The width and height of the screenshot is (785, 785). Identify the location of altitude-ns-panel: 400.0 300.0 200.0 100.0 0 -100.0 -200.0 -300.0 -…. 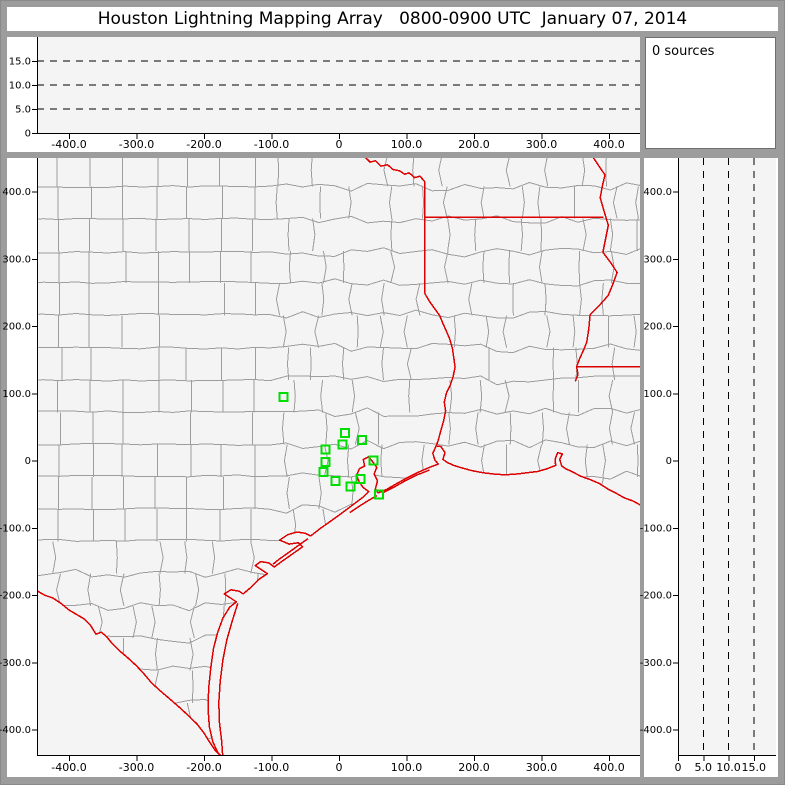
(709, 467).